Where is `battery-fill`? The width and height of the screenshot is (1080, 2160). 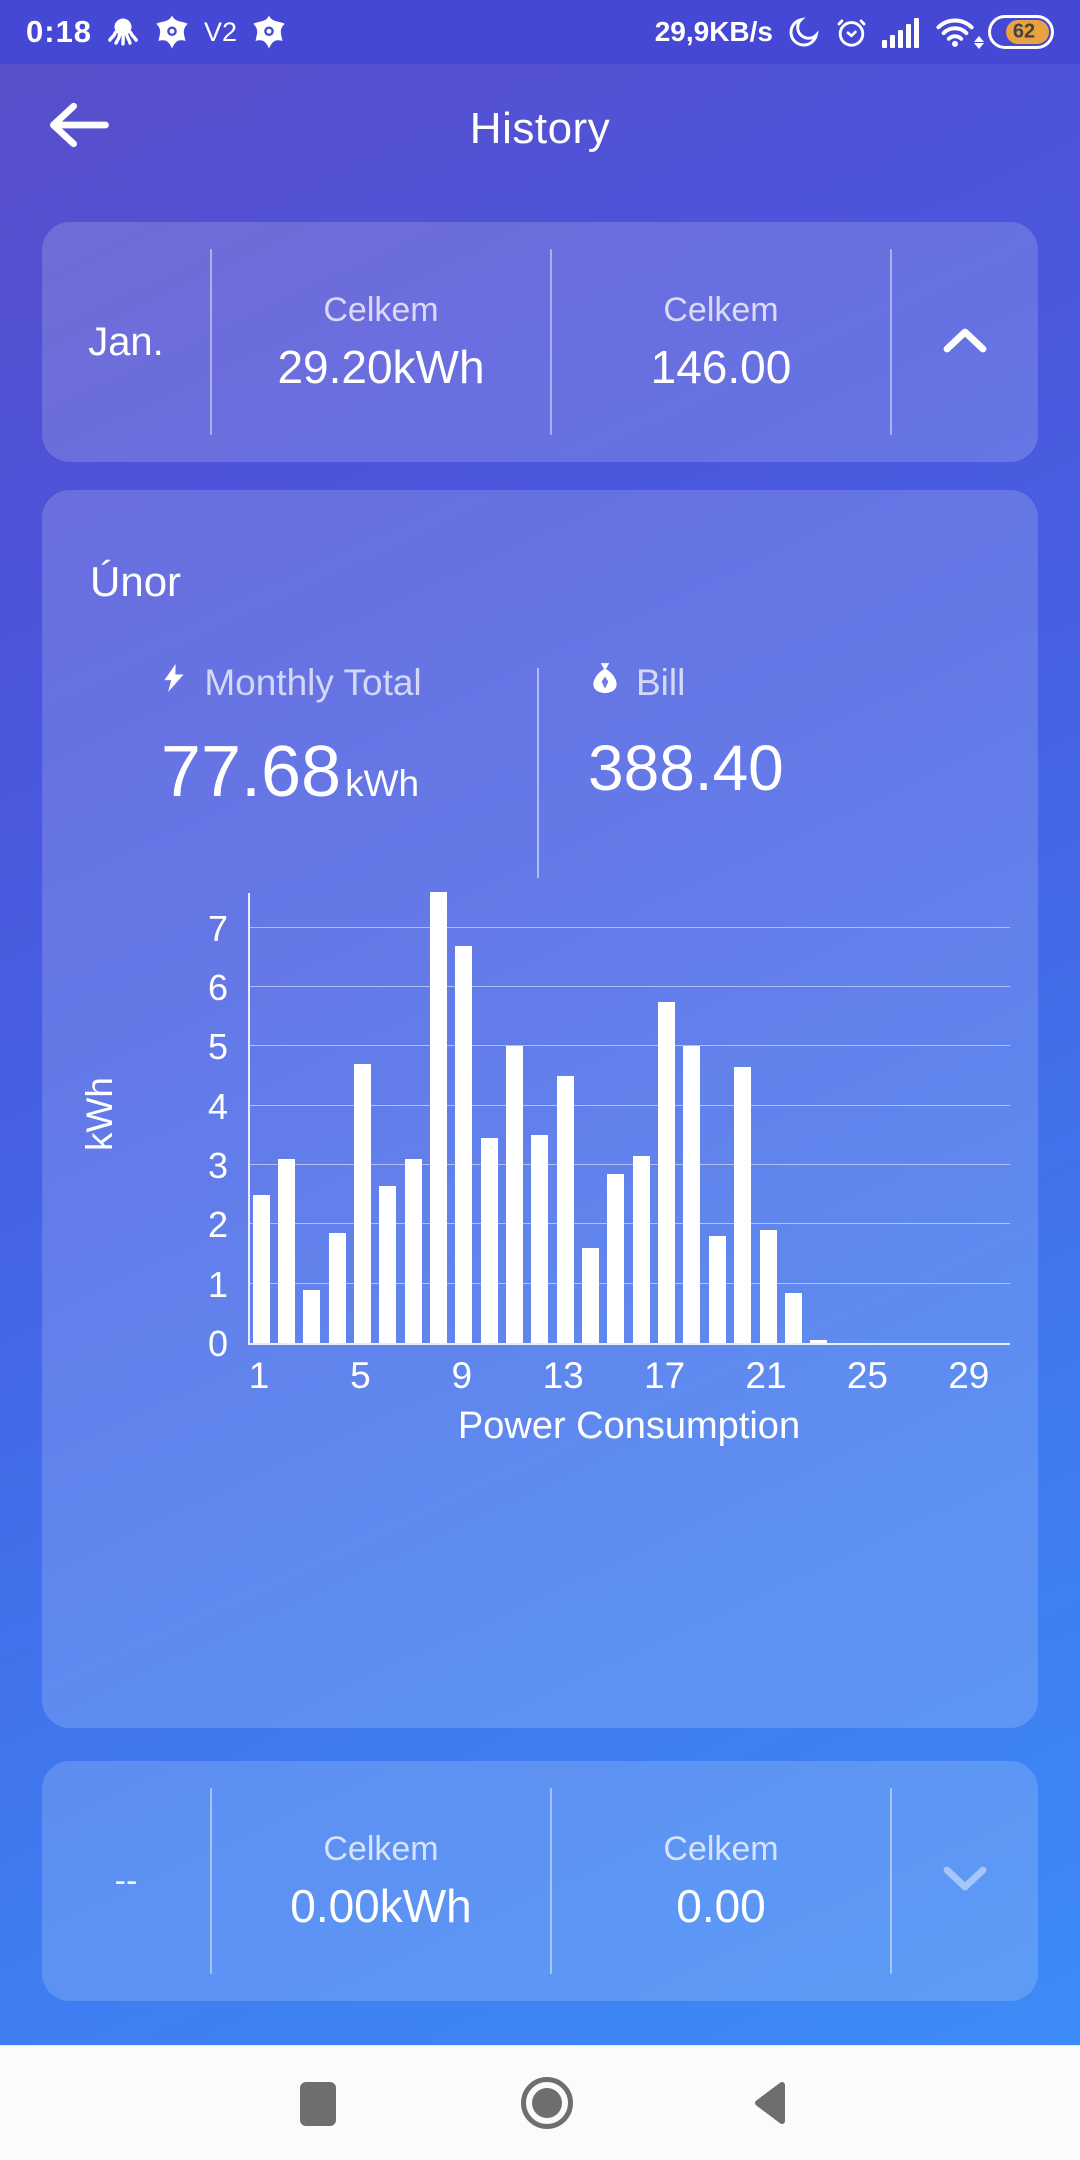 battery-fill is located at coordinates (1027, 32).